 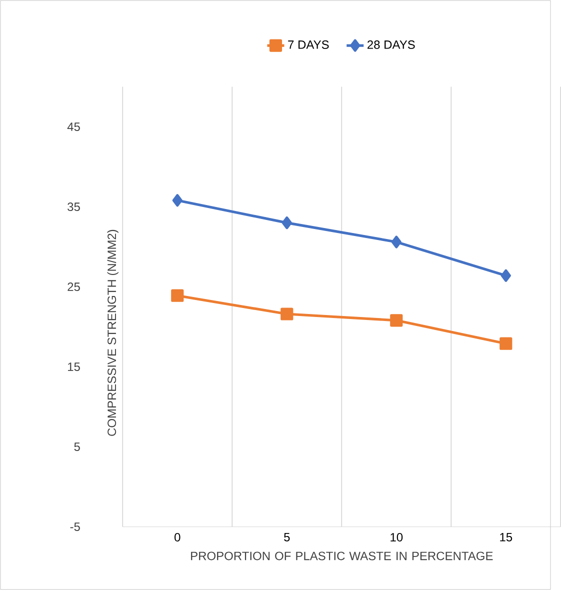 I want to click on legend-label: 7 DAYS, so click(x=308, y=44).